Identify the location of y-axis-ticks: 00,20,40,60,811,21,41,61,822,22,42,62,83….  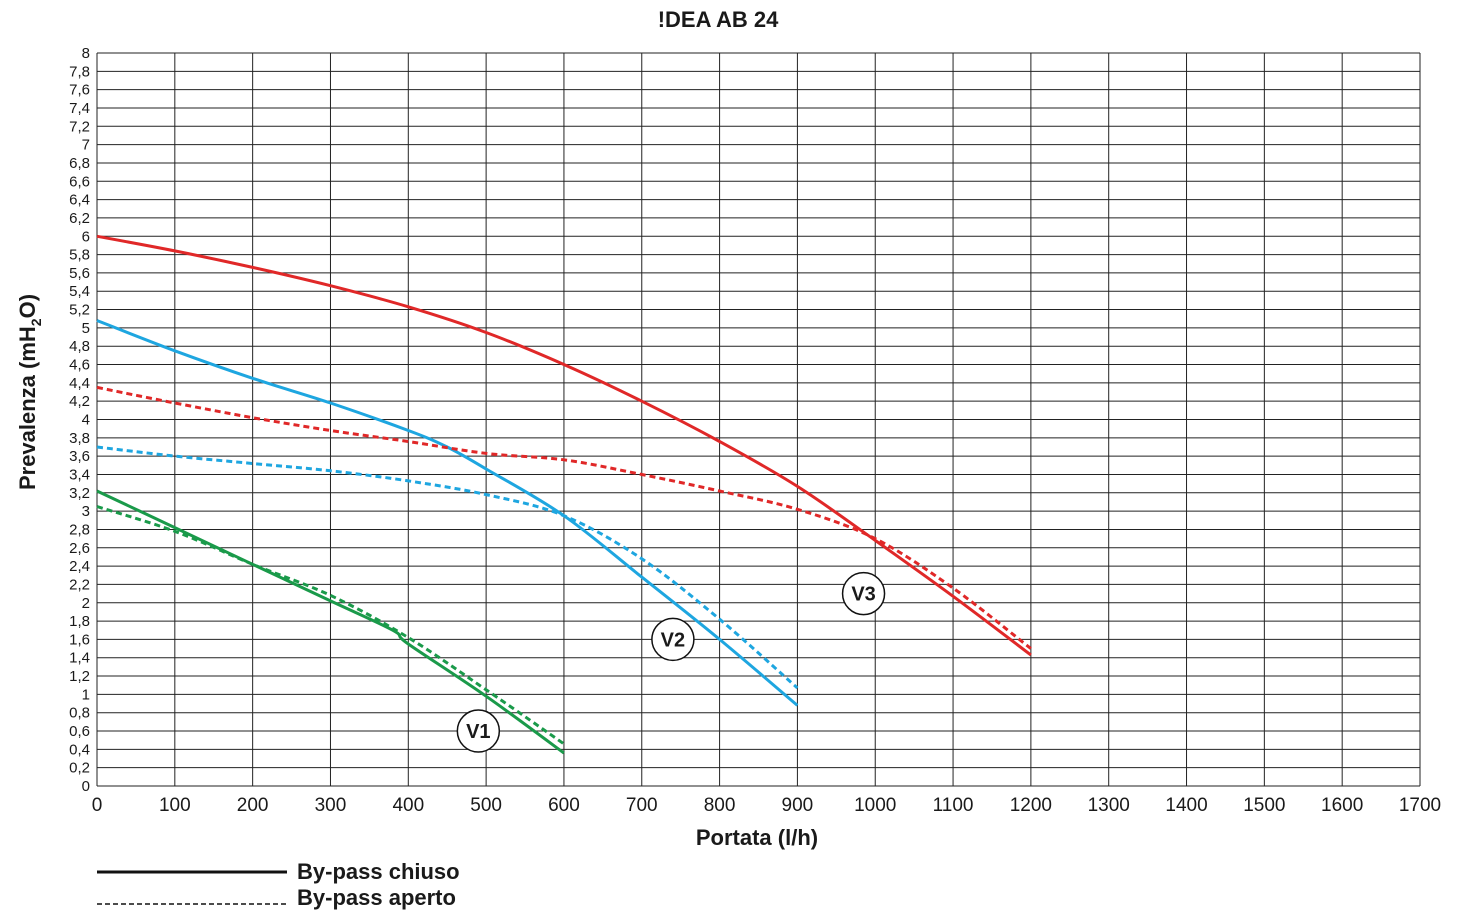
(79, 420).